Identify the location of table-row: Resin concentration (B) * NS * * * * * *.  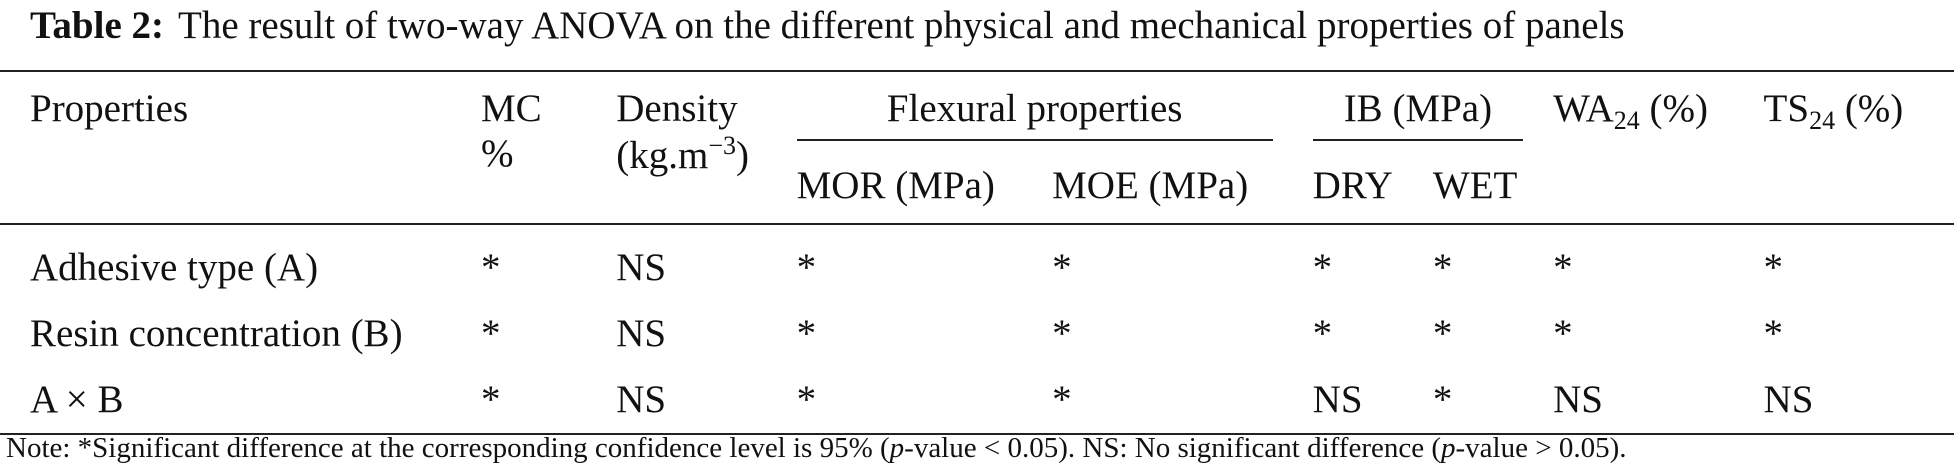
(977, 334).